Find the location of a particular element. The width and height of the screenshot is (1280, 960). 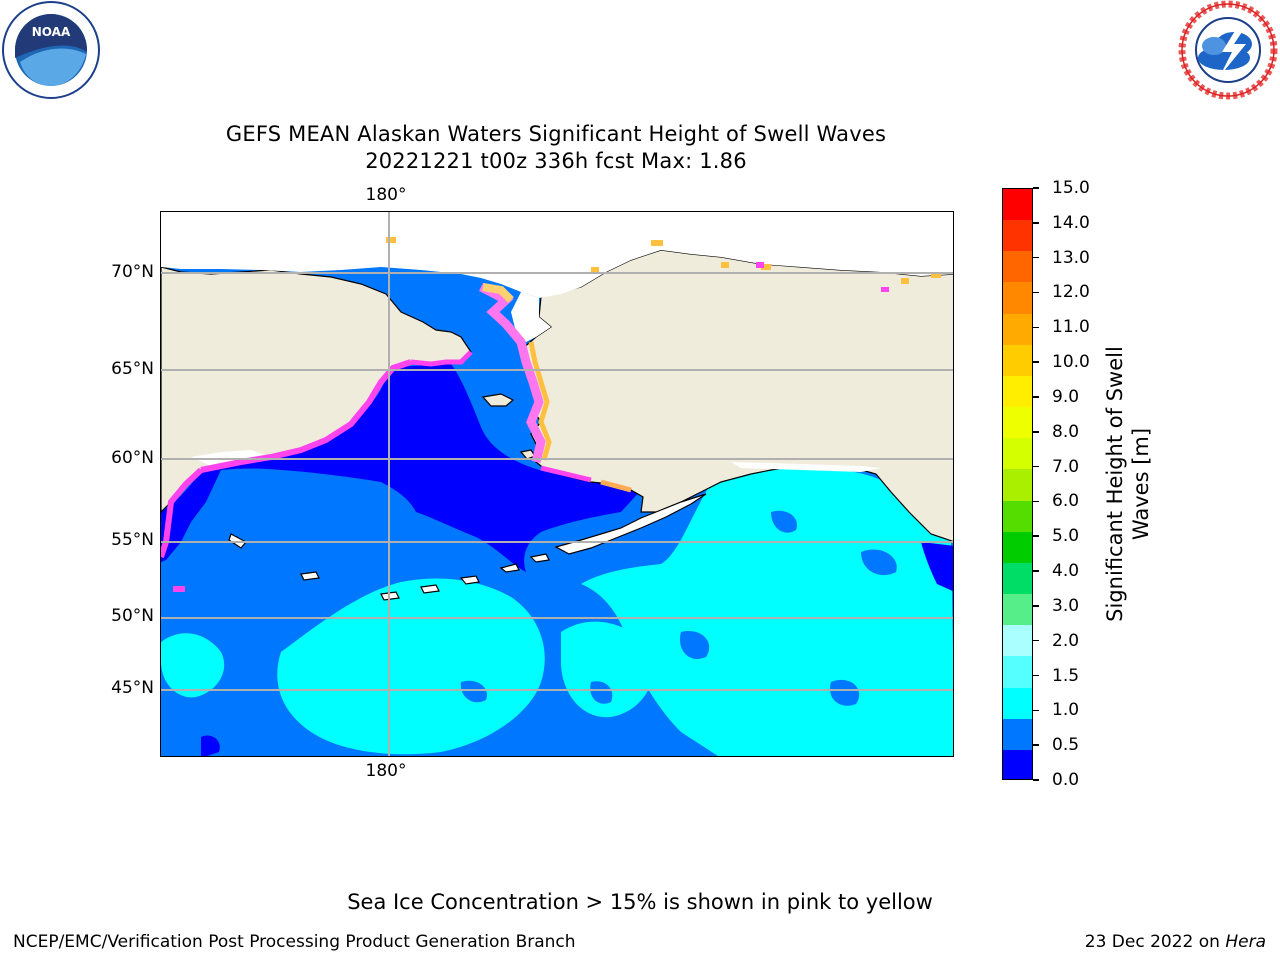

sea-ice-patches is located at coordinates (663, 260).